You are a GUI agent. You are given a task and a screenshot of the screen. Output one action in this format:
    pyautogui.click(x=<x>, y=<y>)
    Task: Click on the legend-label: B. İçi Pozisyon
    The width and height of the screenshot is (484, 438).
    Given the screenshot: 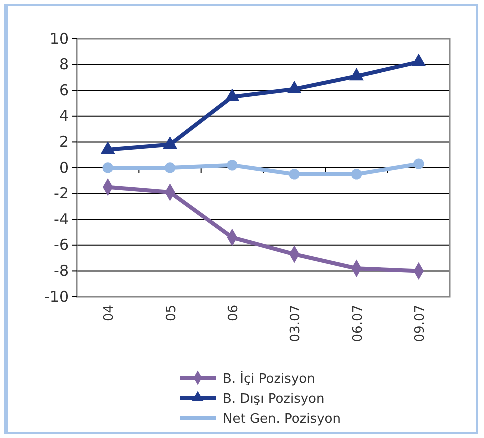 What is the action you would take?
    pyautogui.click(x=269, y=379)
    